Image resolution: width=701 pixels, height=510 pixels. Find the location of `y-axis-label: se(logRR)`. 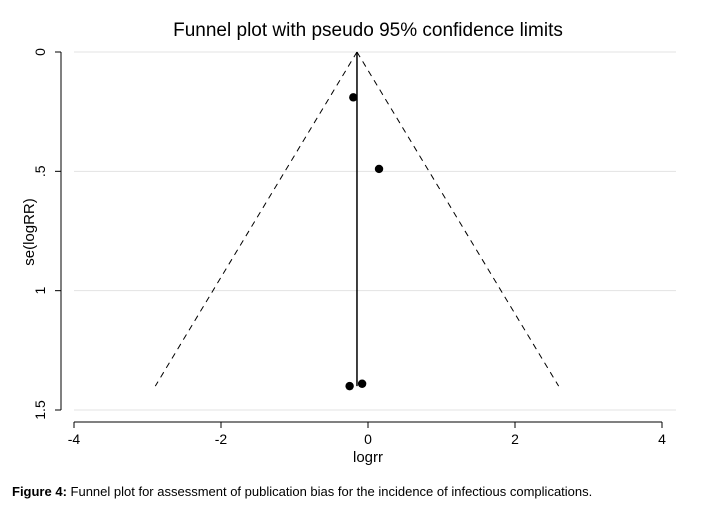

y-axis-label: se(logRR) is located at coordinates (29, 232).